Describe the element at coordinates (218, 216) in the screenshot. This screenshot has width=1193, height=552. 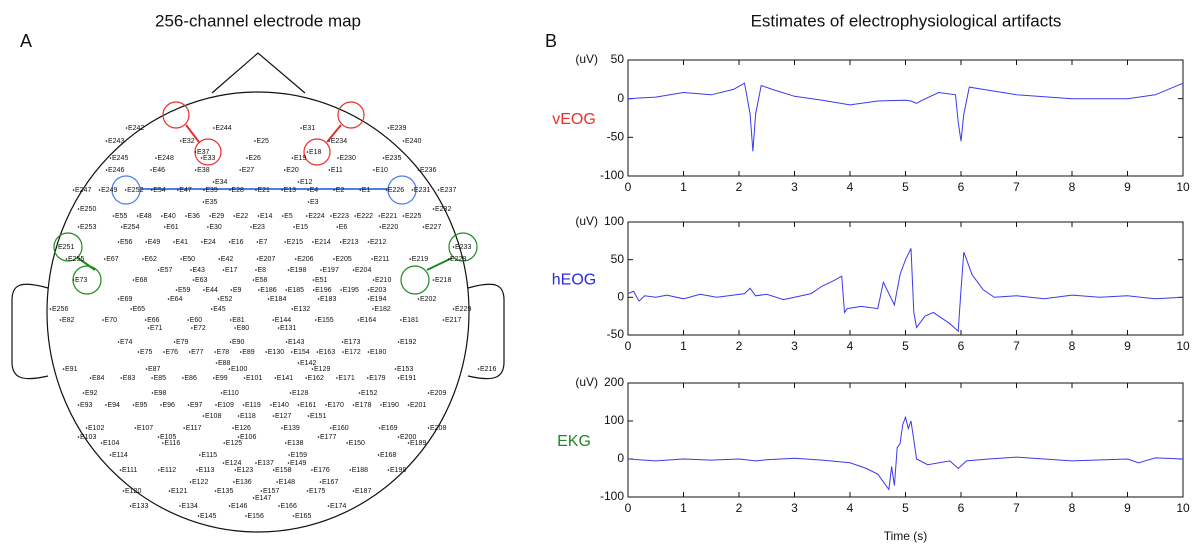
I see `electrode-label: E29` at that location.